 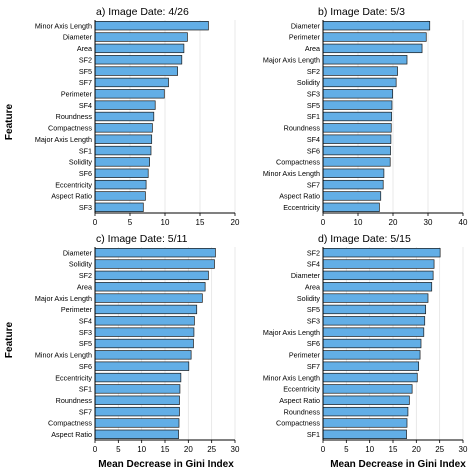 I want to click on panel-a-category-label: Solidity, so click(x=81, y=162).